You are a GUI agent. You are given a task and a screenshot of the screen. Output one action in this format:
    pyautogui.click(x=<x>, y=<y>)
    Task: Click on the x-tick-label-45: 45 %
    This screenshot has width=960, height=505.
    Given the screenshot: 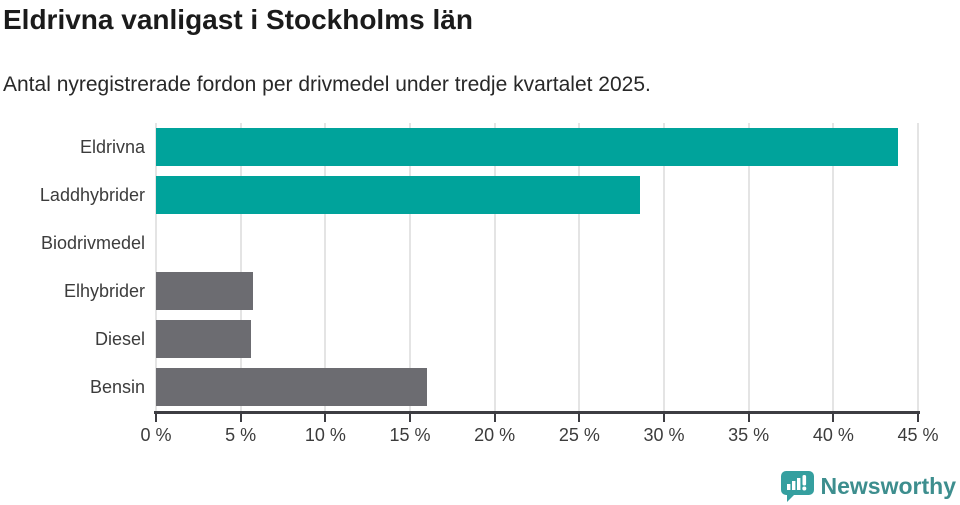 What is the action you would take?
    pyautogui.click(x=918, y=435)
    